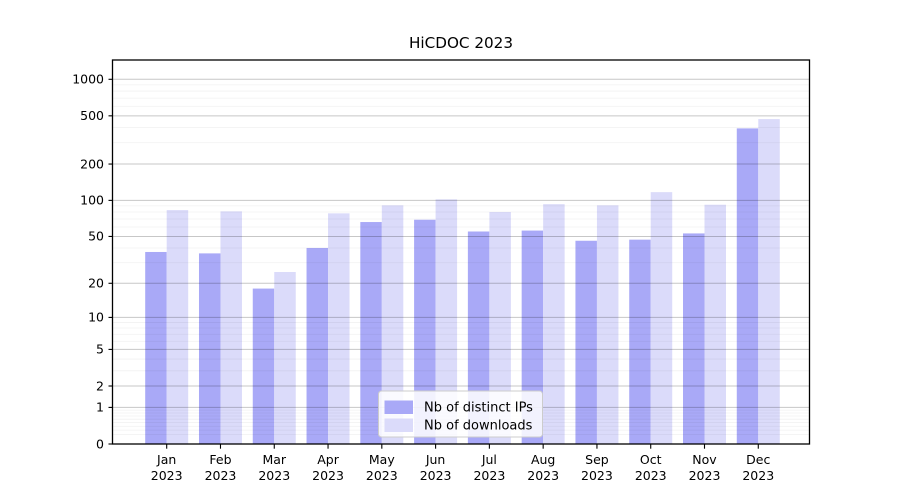 Image resolution: width=900 pixels, height=500 pixels. Describe the element at coordinates (96, 283) in the screenshot. I see `y-axis-tick-label: 20` at that location.